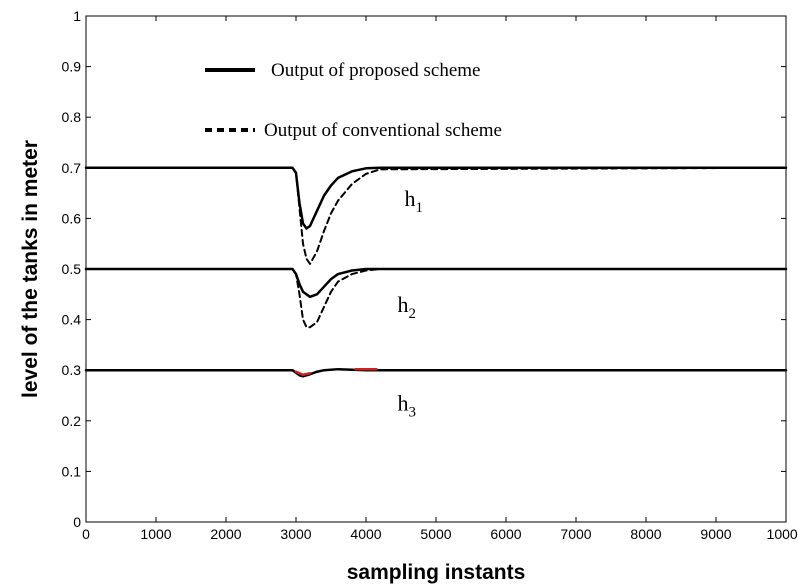 The width and height of the screenshot is (798, 587). I want to click on y-tick-label: 0.7, so click(72, 168).